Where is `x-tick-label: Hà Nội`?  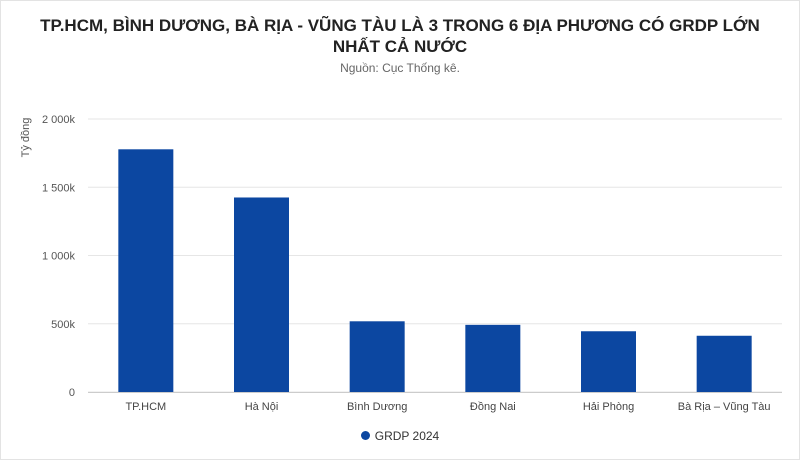 x-tick-label: Hà Nội is located at coordinates (262, 407).